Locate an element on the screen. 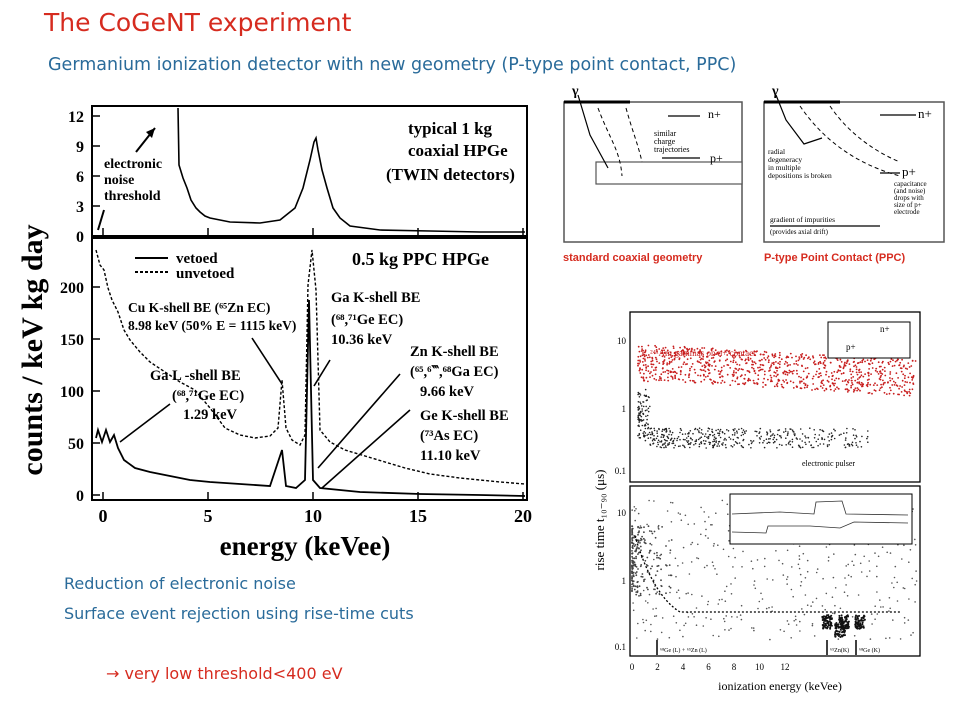 The width and height of the screenshot is (960, 720). top-yticks: 0 3 6 9 12 is located at coordinates (84, 177).